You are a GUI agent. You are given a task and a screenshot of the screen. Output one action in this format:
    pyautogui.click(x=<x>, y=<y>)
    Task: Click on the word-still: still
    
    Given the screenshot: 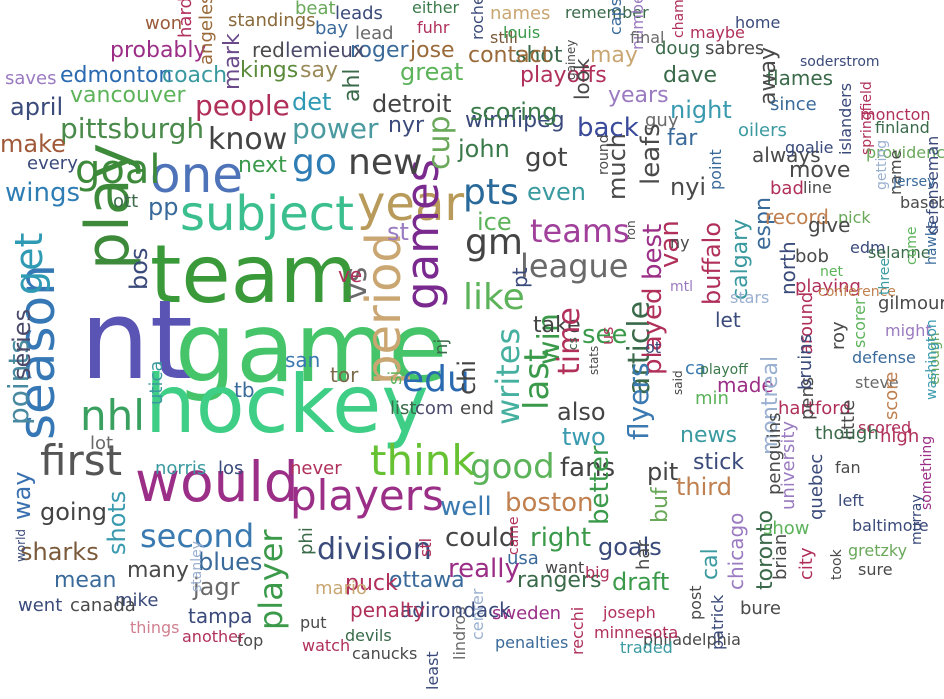 What is the action you would take?
    pyautogui.click(x=504, y=37)
    